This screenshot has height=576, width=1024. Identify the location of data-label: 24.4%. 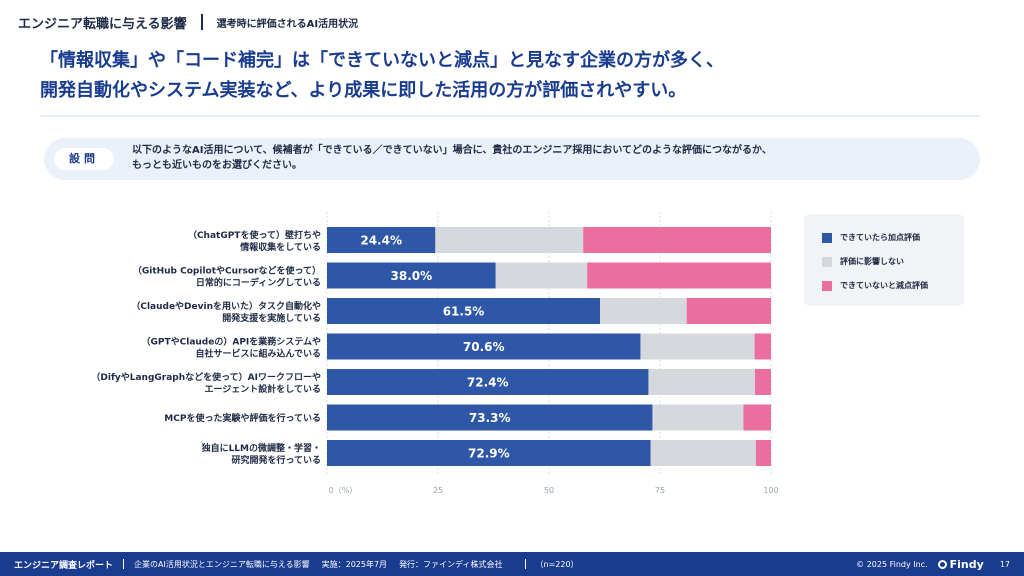
(381, 241).